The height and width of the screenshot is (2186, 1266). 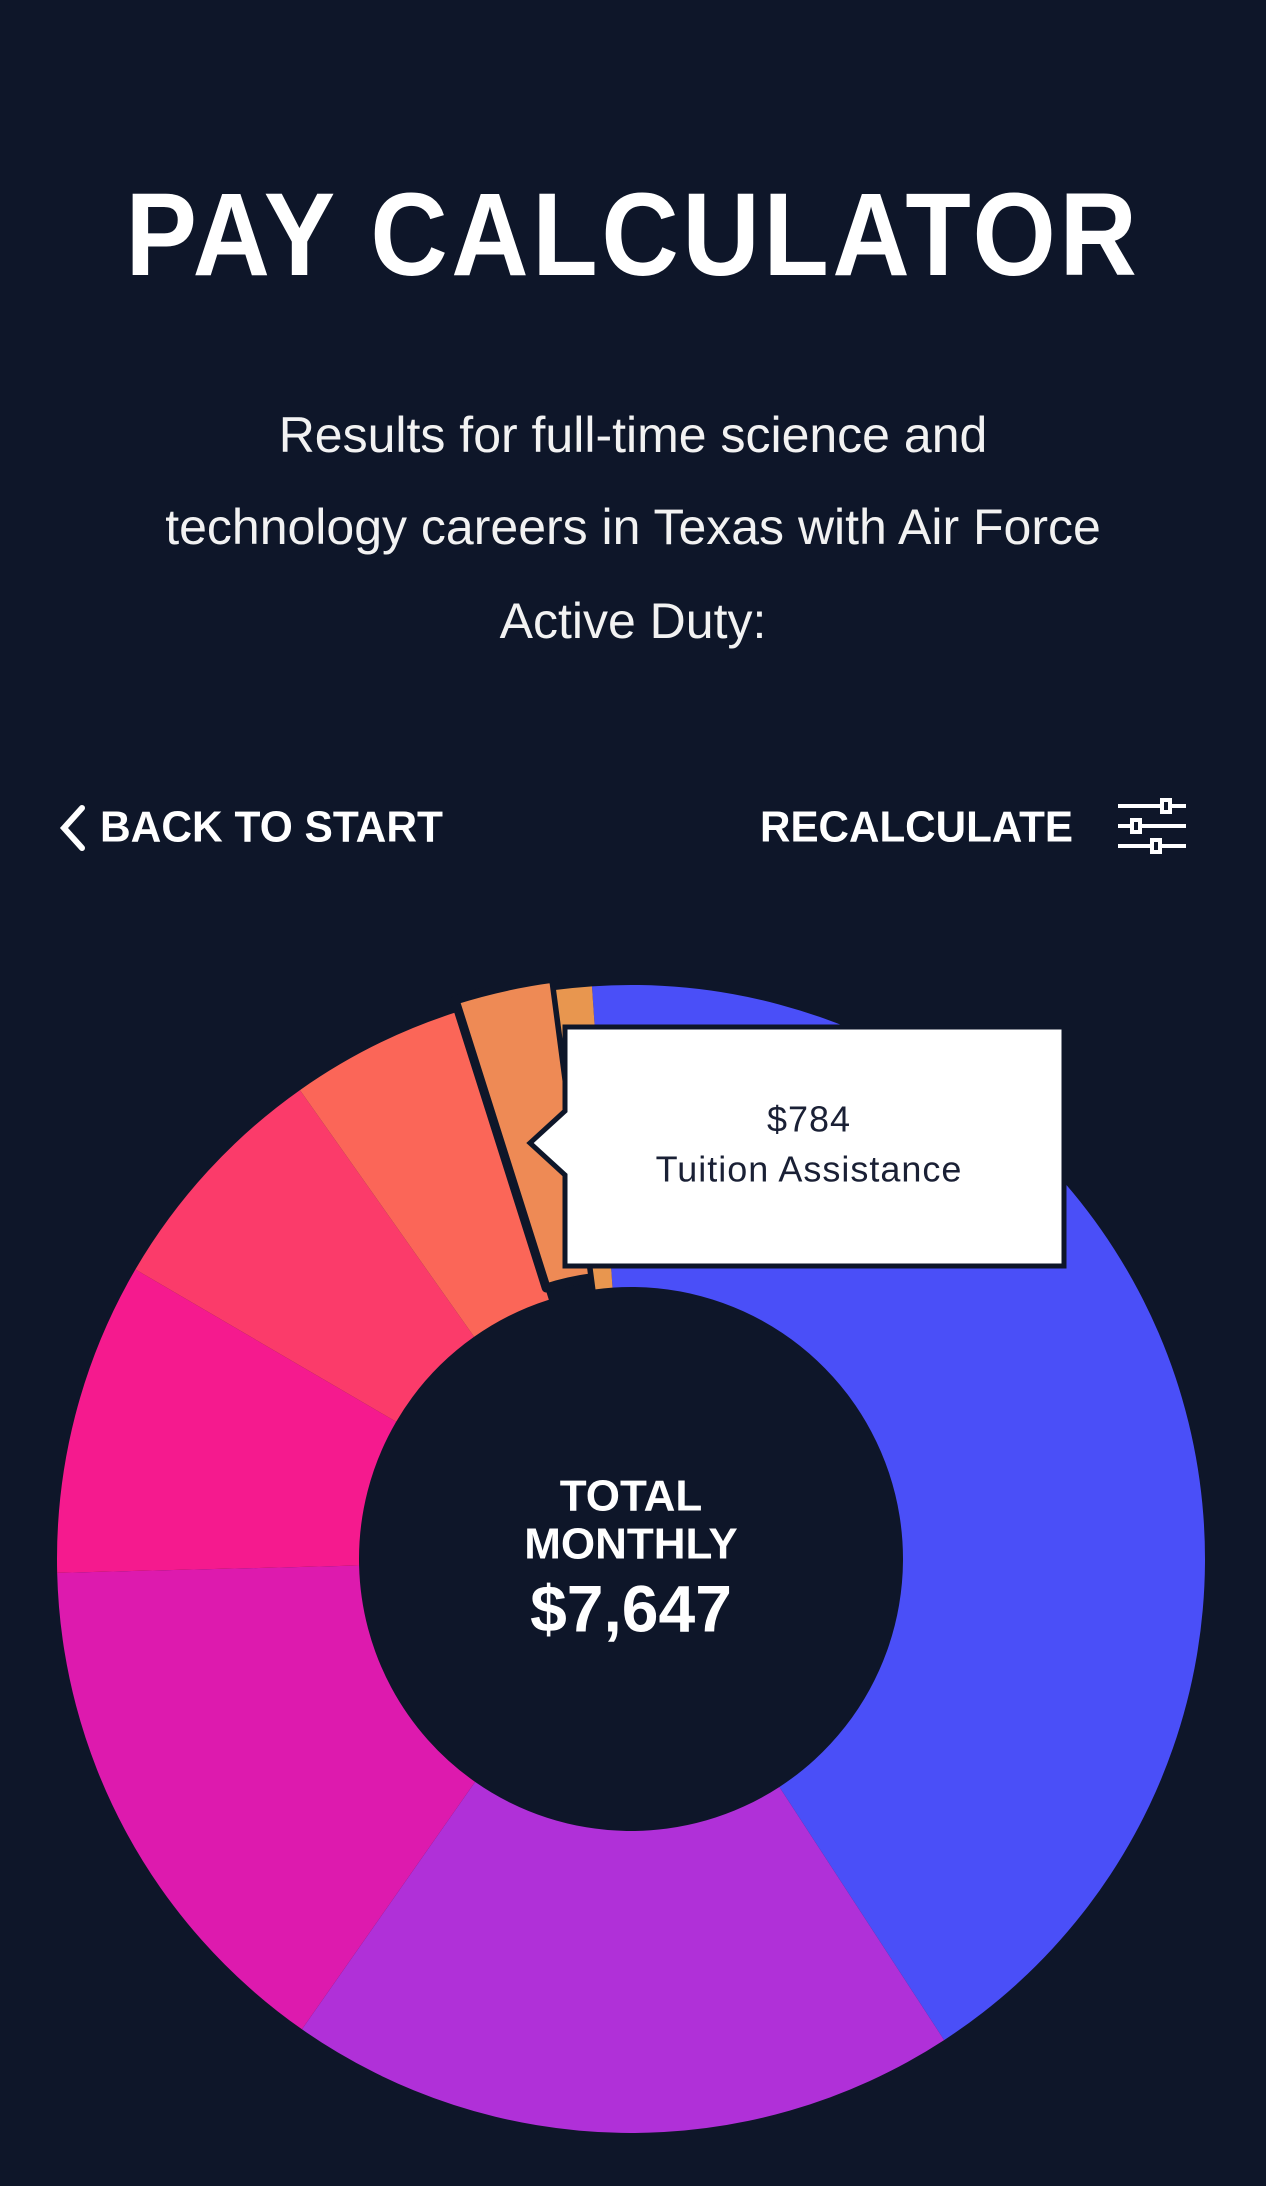 I want to click on center-label: MONTHLY, so click(x=631, y=1544).